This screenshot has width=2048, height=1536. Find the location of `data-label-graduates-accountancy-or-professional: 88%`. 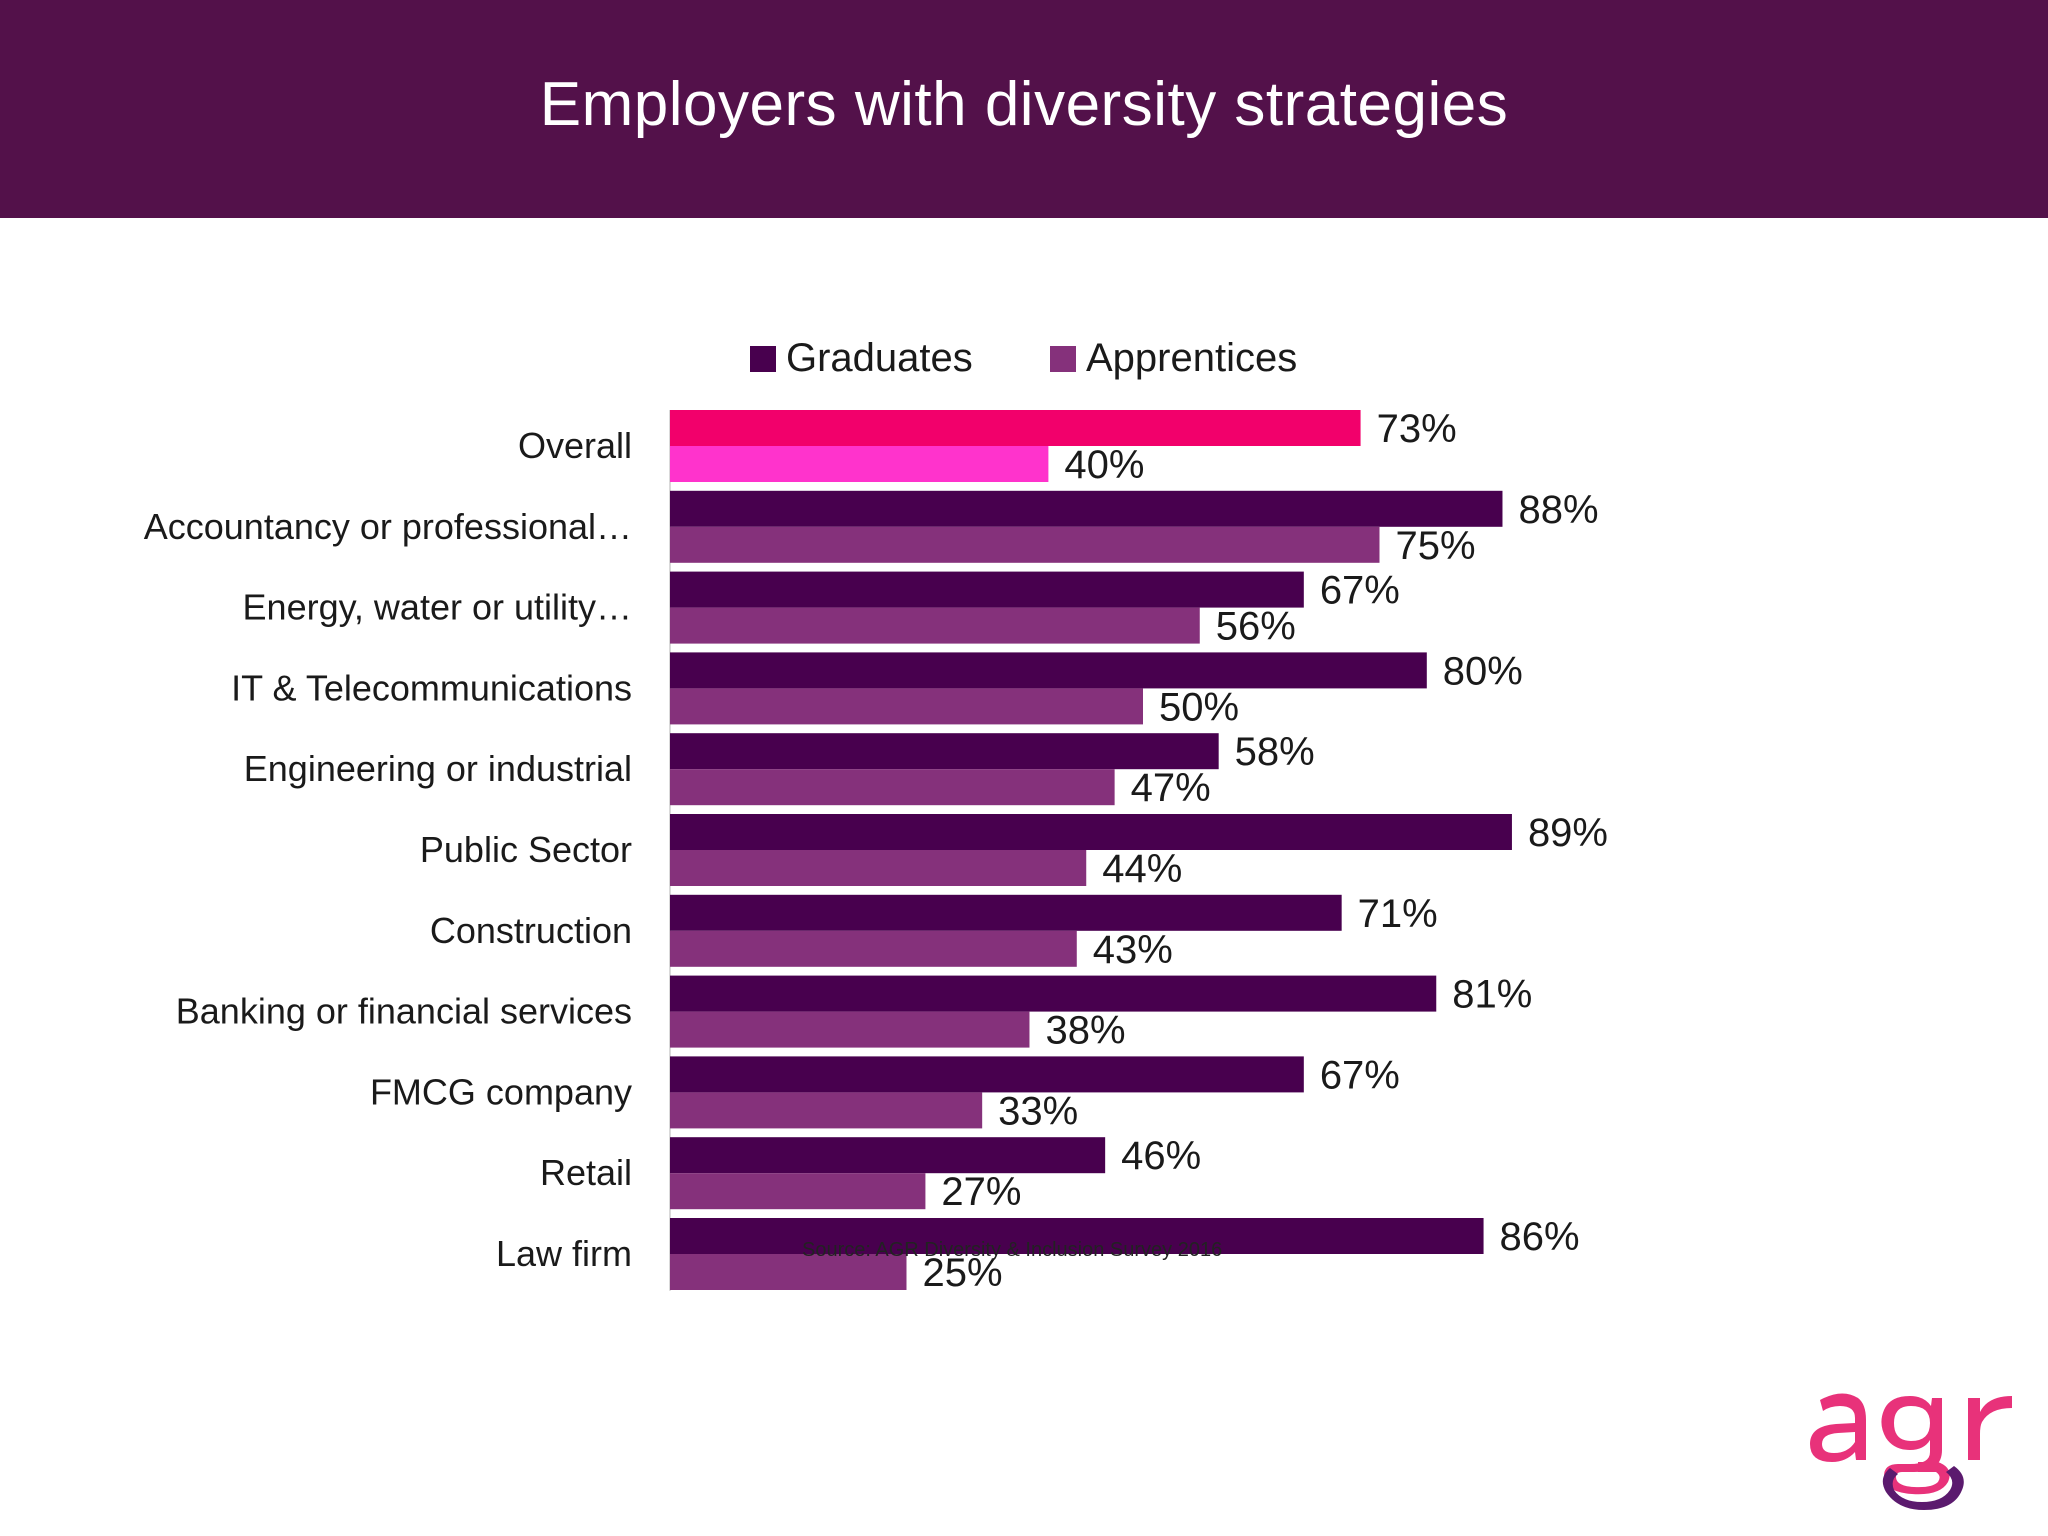

data-label-graduates-accountancy-or-professional: 88% is located at coordinates (1558, 510).